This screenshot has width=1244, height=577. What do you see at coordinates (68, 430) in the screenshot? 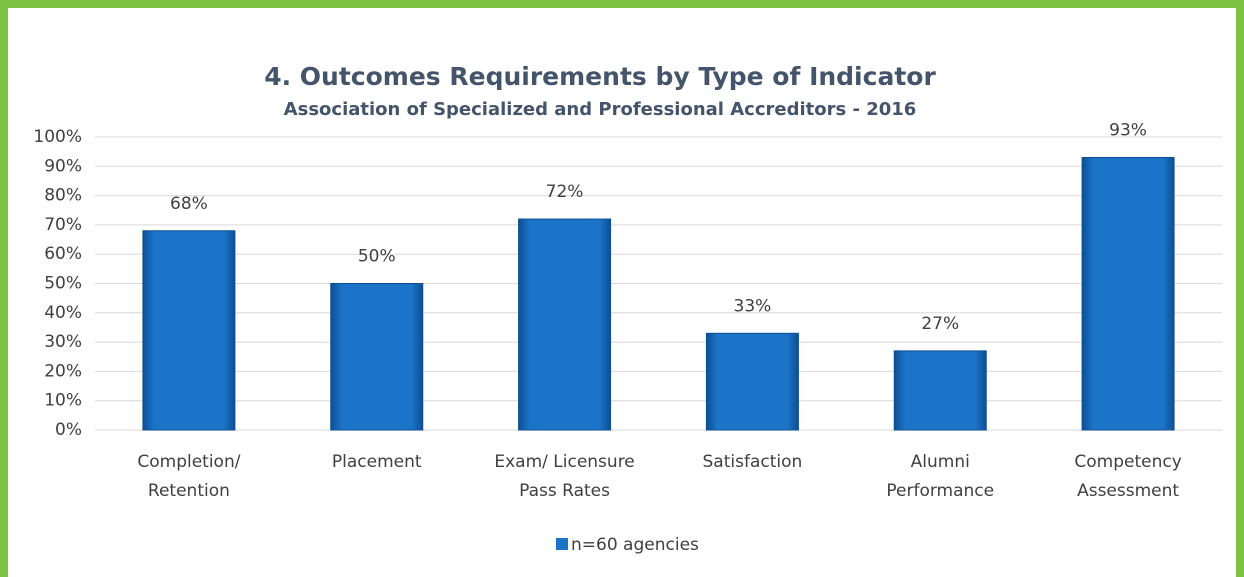
I see `y-tick-label: 0%` at bounding box center [68, 430].